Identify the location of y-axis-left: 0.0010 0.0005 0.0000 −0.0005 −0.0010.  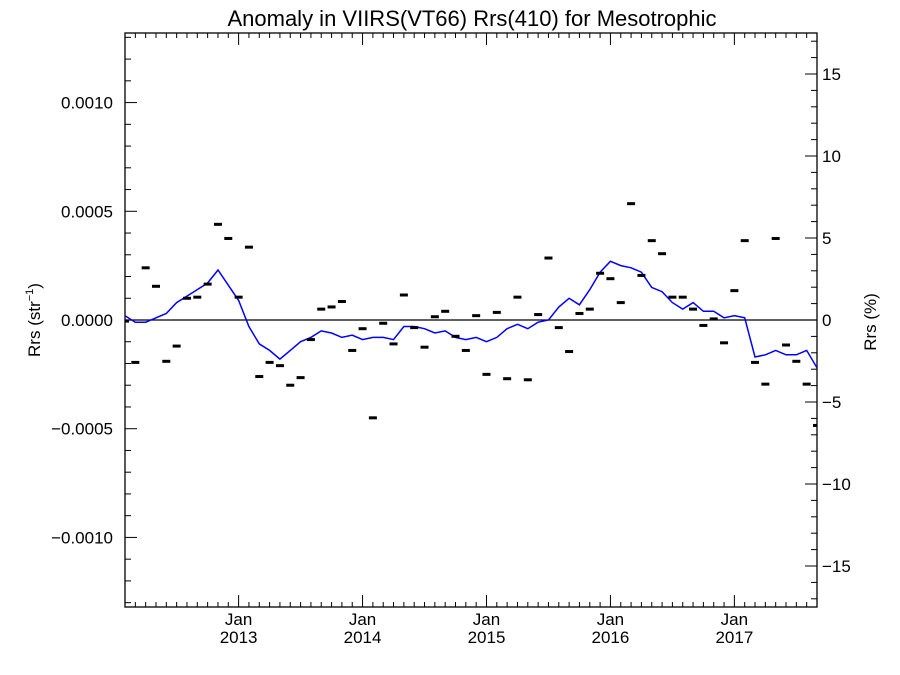
(94, 320).